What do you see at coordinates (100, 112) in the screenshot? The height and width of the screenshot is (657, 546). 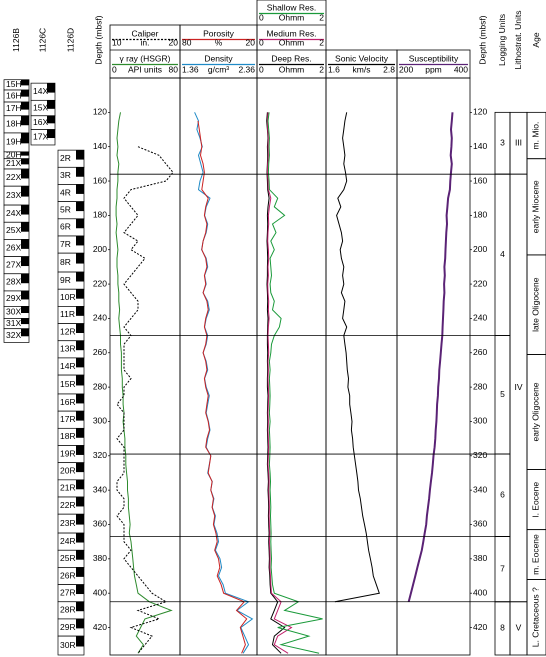 I see `y-tick-label: 120` at bounding box center [100, 112].